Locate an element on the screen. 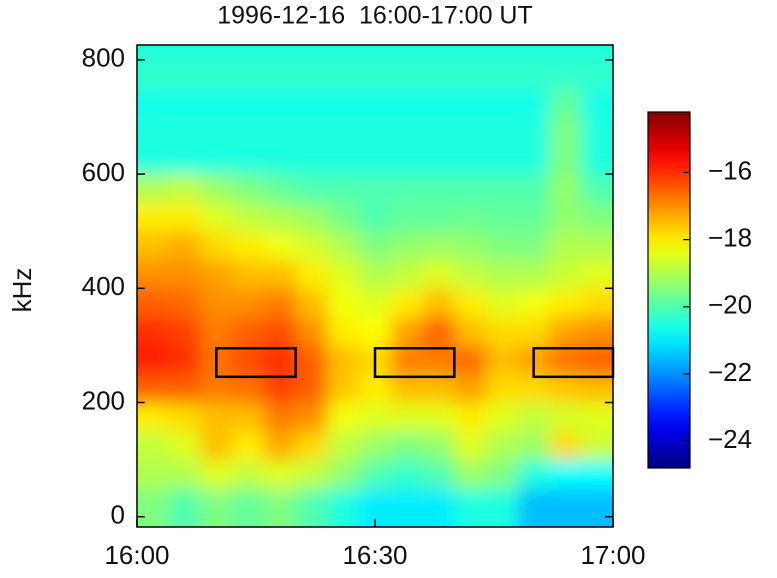  x-tick-label: 16:00 is located at coordinates (136, 555).